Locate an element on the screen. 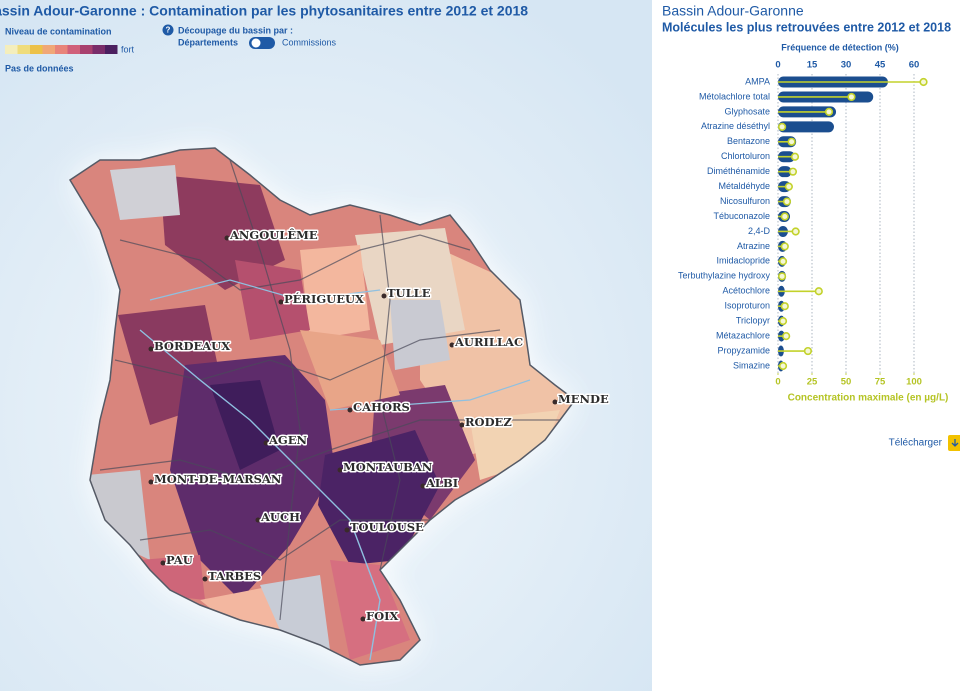 The width and height of the screenshot is (960, 691). x-tick-label: 15 is located at coordinates (812, 65).